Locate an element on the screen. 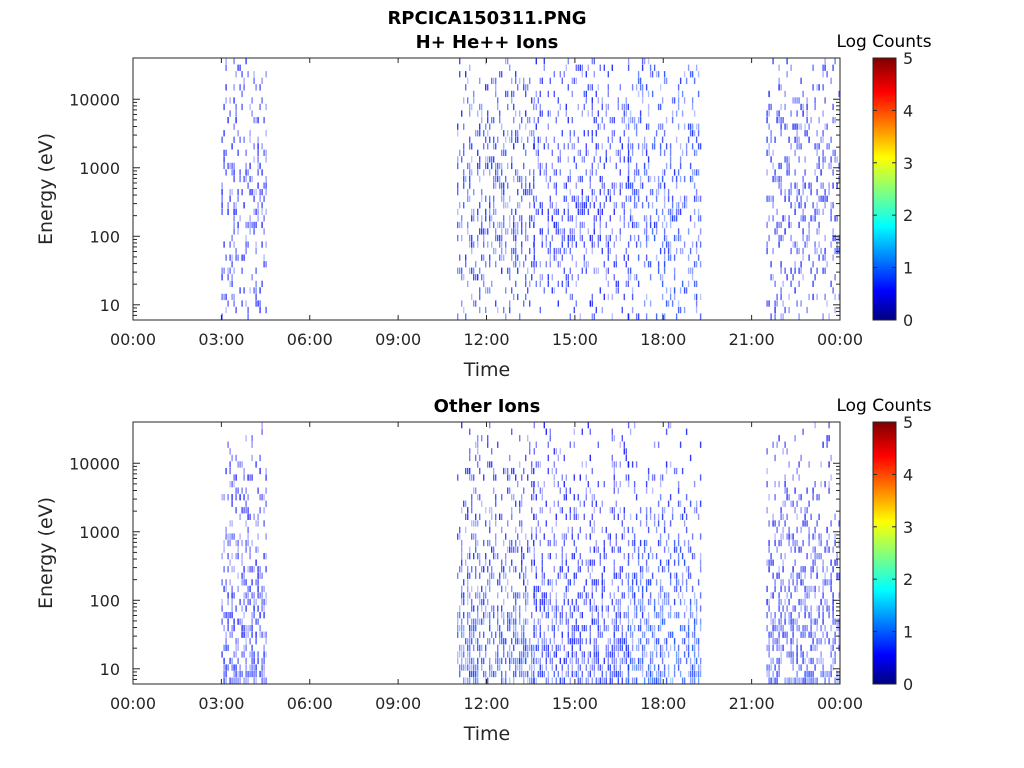  colorbar-tick-label: 3 is located at coordinates (908, 163).